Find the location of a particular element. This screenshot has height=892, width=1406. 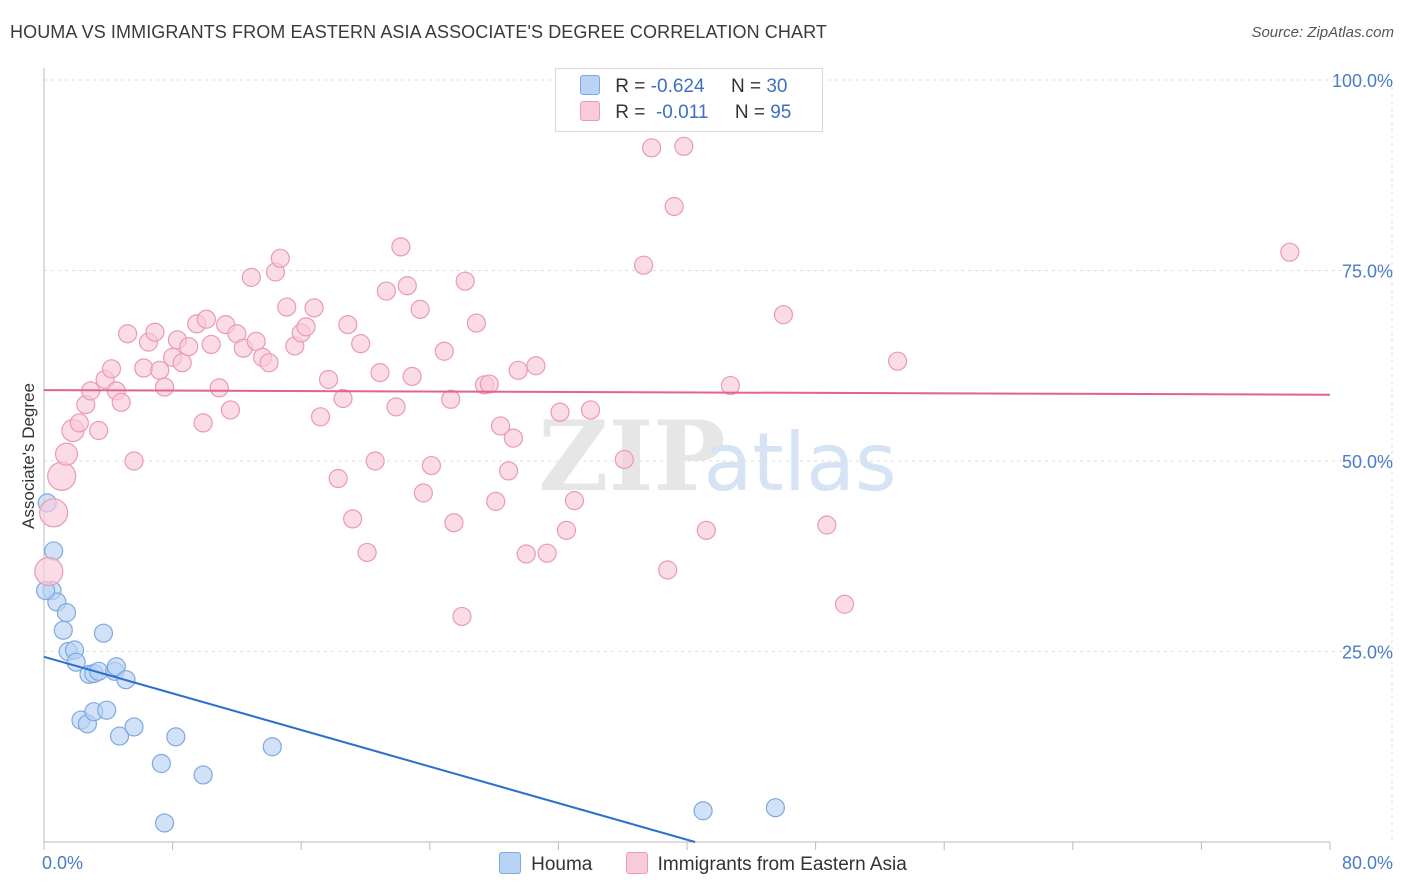

r-value: -0.011 is located at coordinates (682, 112).